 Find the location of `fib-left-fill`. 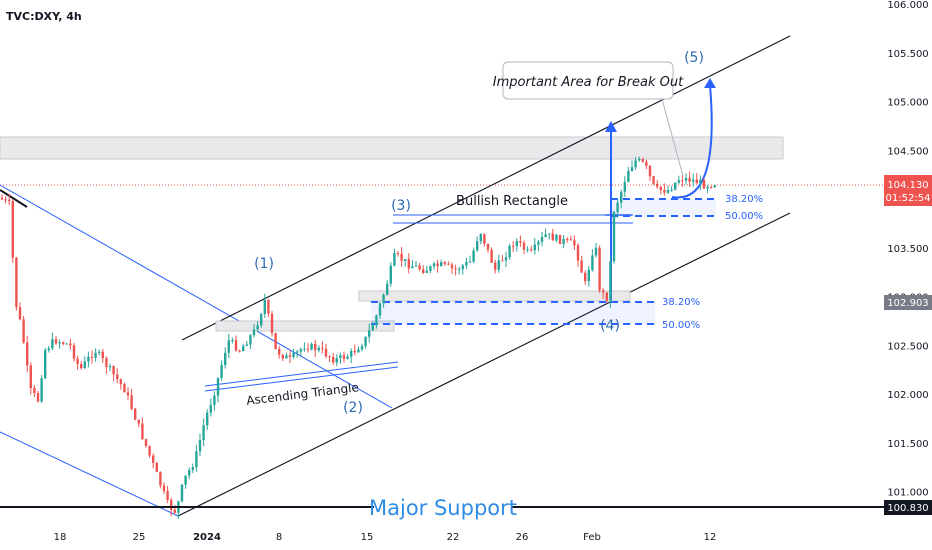

fib-left-fill is located at coordinates (513, 313).